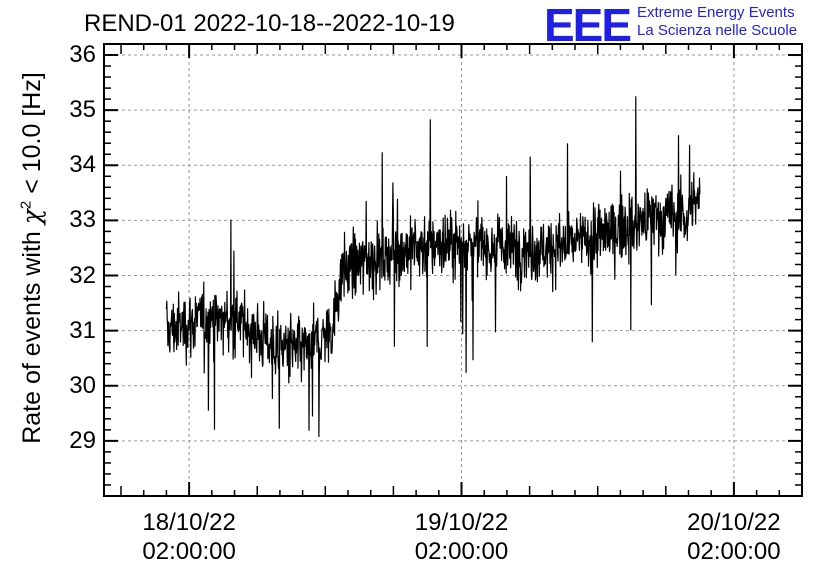 The width and height of the screenshot is (836, 572). Describe the element at coordinates (82, 110) in the screenshot. I see `y-tick-label: 35` at that location.